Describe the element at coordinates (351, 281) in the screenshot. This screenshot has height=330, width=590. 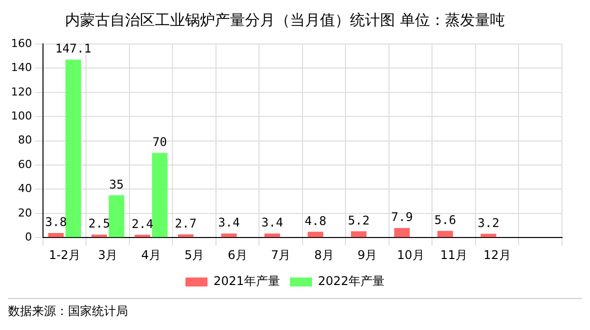
I see `legend-label: 2022年产量` at that location.